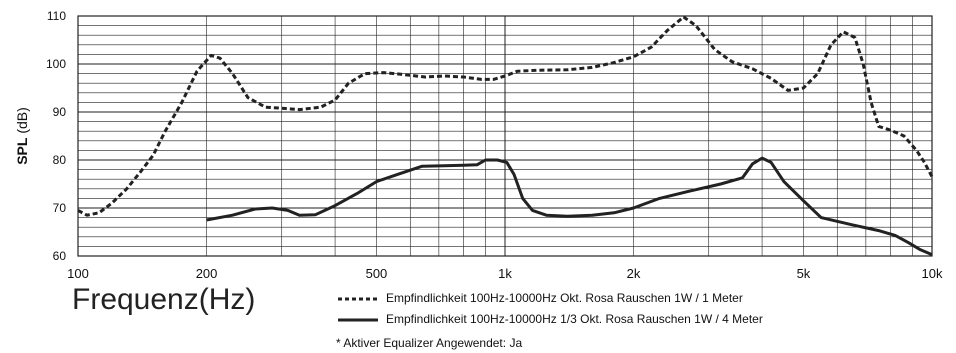 The width and height of the screenshot is (956, 353). I want to click on x-tick-label: 500, so click(377, 273).